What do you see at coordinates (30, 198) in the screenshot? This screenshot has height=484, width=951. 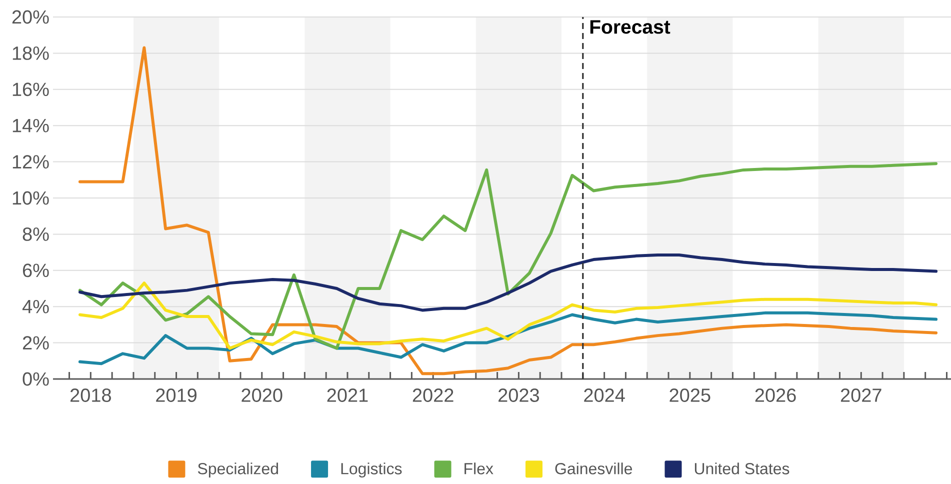 I see `y-tick-label: 10%` at bounding box center [30, 198].